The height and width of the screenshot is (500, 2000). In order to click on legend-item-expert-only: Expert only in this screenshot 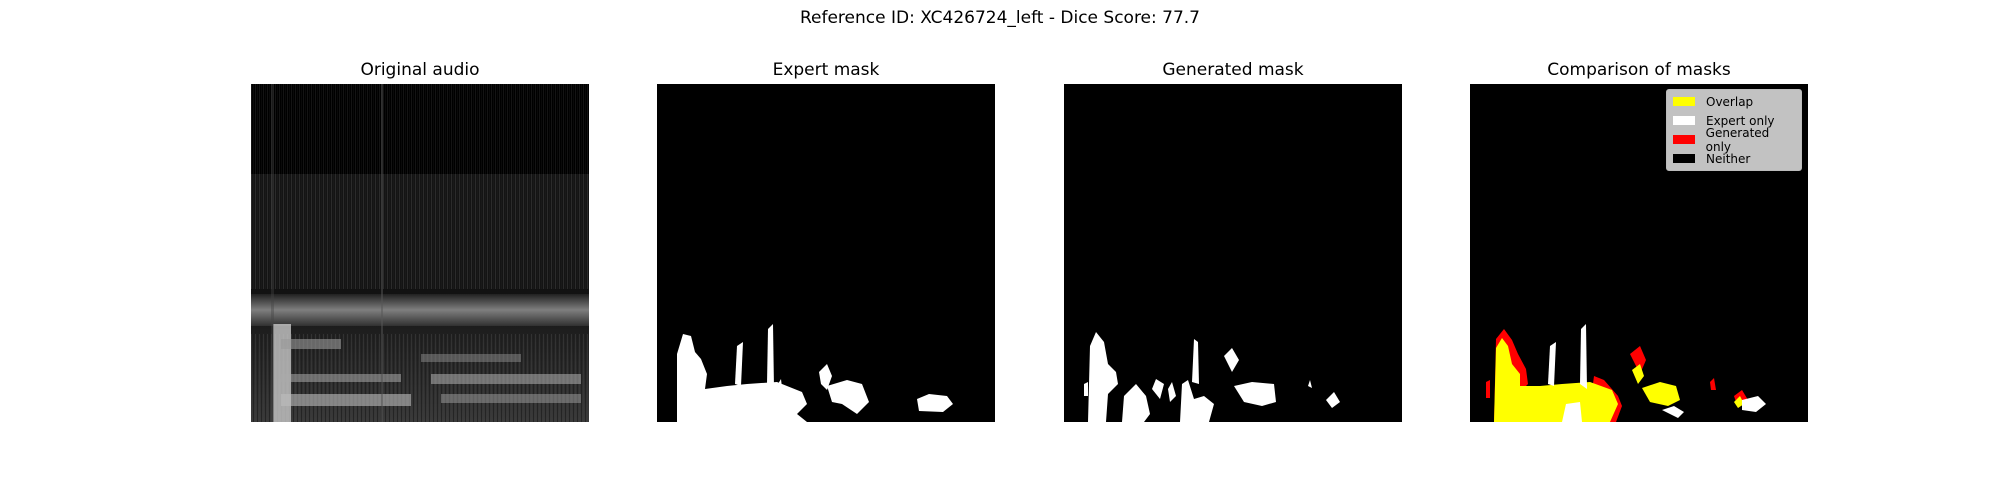, I will do `click(1734, 120)`.